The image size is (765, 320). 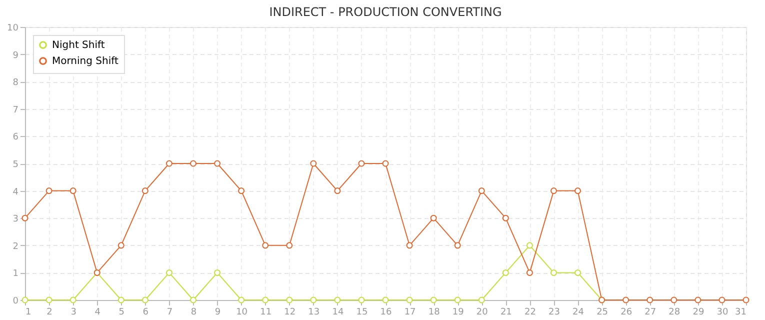 What do you see at coordinates (385, 12) in the screenshot?
I see `chart-title: INDIRECT - PRODUCTION CONVERTING` at bounding box center [385, 12].